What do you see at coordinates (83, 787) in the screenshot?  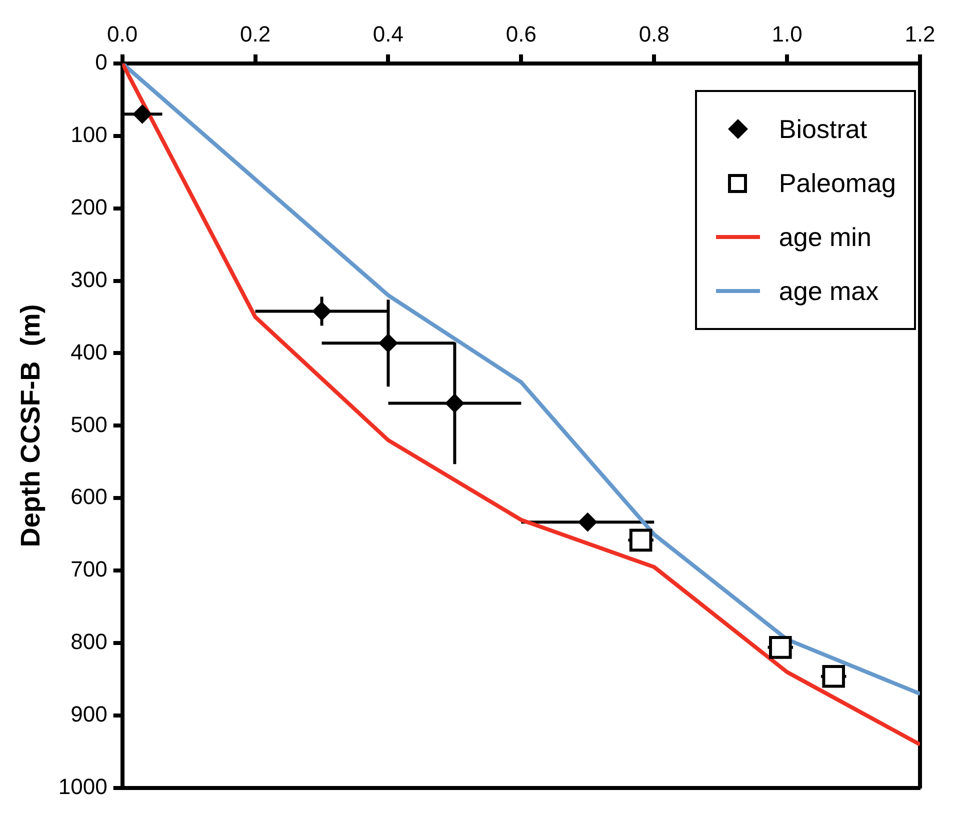 I see `y-tick-label: 1000` at bounding box center [83, 787].